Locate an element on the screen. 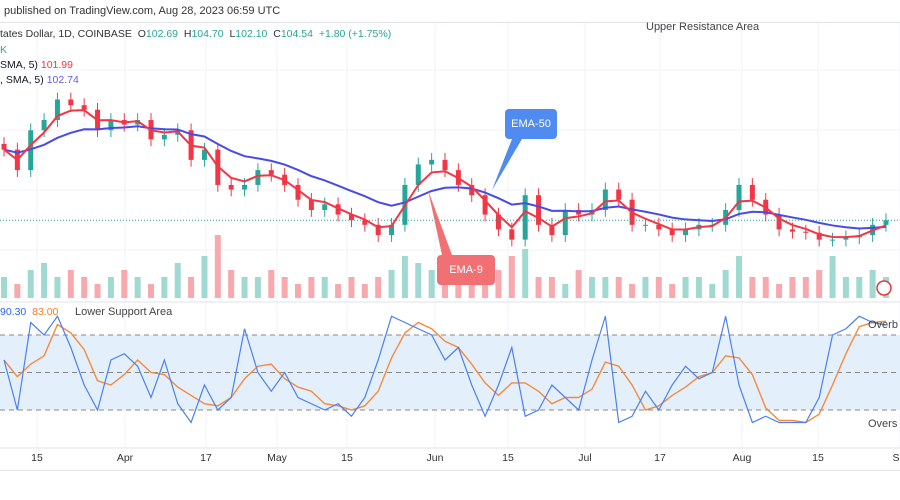 The width and height of the screenshot is (900, 500). stoch-legend: 90.30 83.00 is located at coordinates (29, 312).